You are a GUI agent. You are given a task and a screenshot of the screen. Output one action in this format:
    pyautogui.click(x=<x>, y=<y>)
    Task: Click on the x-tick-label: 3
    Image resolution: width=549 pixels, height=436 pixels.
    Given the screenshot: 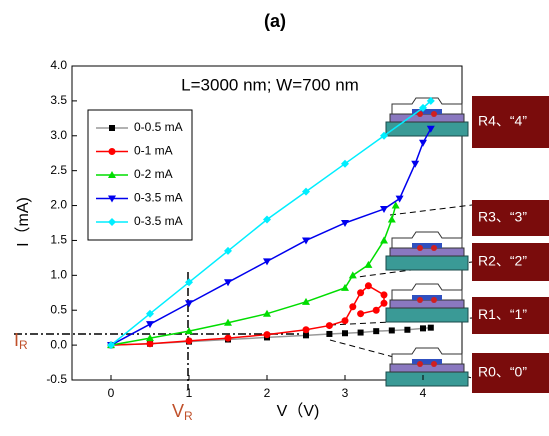 What is the action you would take?
    pyautogui.click(x=345, y=393)
    